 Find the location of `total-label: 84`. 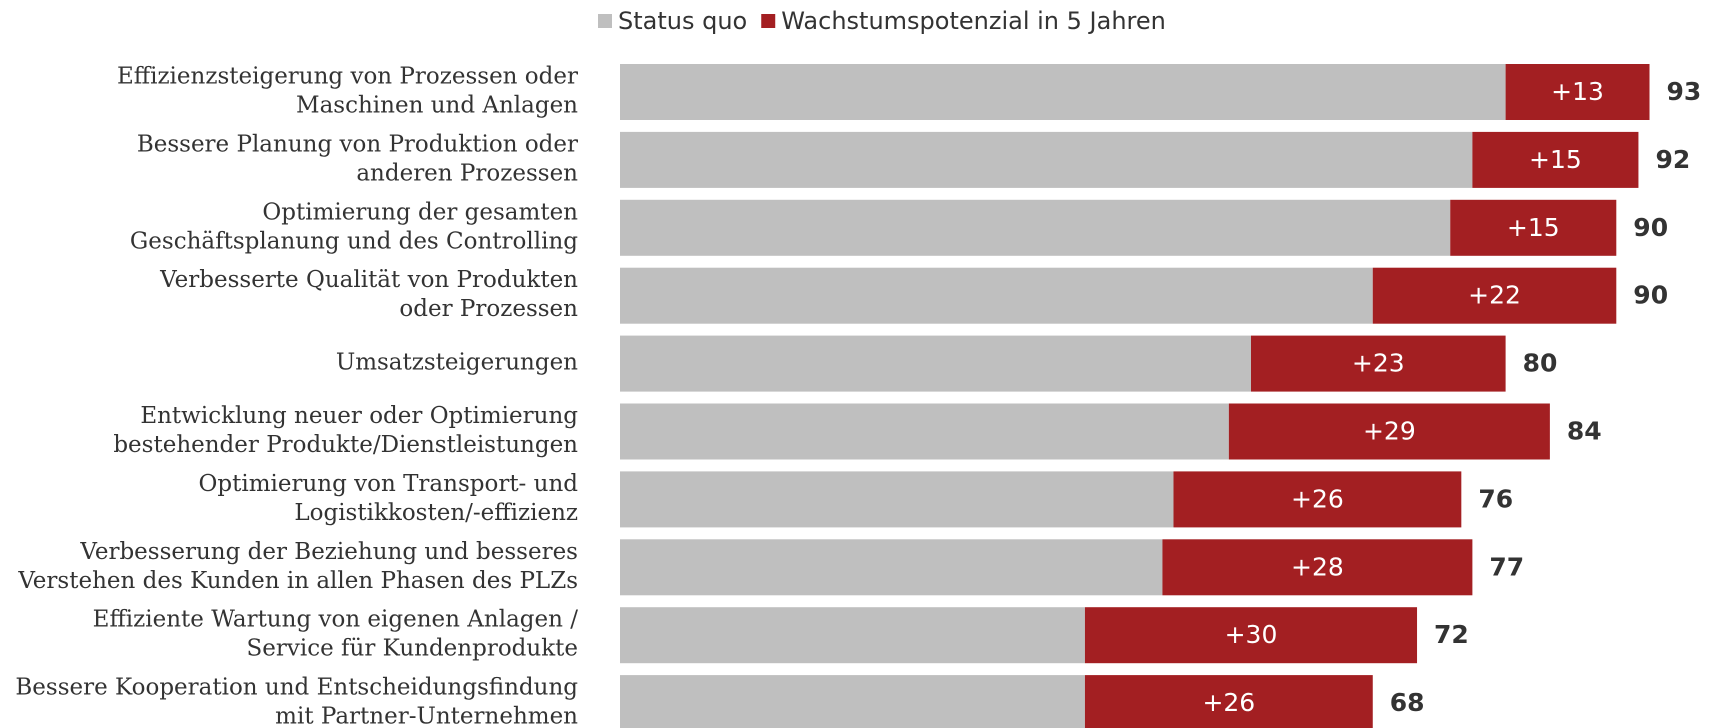

total-label: 84 is located at coordinates (1584, 431).